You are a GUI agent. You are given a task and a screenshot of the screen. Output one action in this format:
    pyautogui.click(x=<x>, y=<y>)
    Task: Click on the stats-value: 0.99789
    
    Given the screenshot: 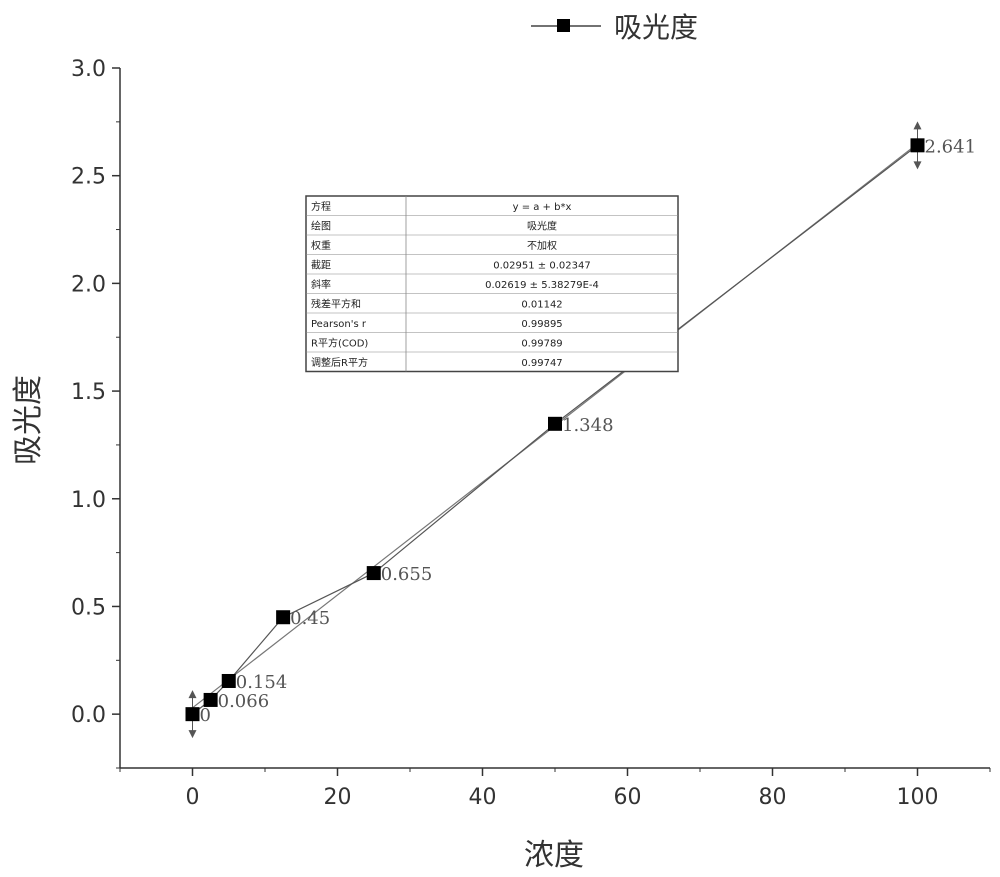 What is the action you would take?
    pyautogui.click(x=541, y=344)
    